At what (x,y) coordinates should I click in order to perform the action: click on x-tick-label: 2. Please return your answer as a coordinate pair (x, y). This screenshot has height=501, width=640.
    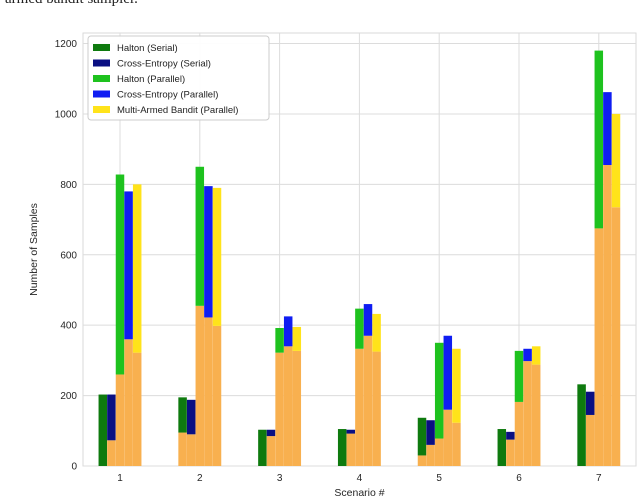
    Looking at the image, I should click on (200, 478).